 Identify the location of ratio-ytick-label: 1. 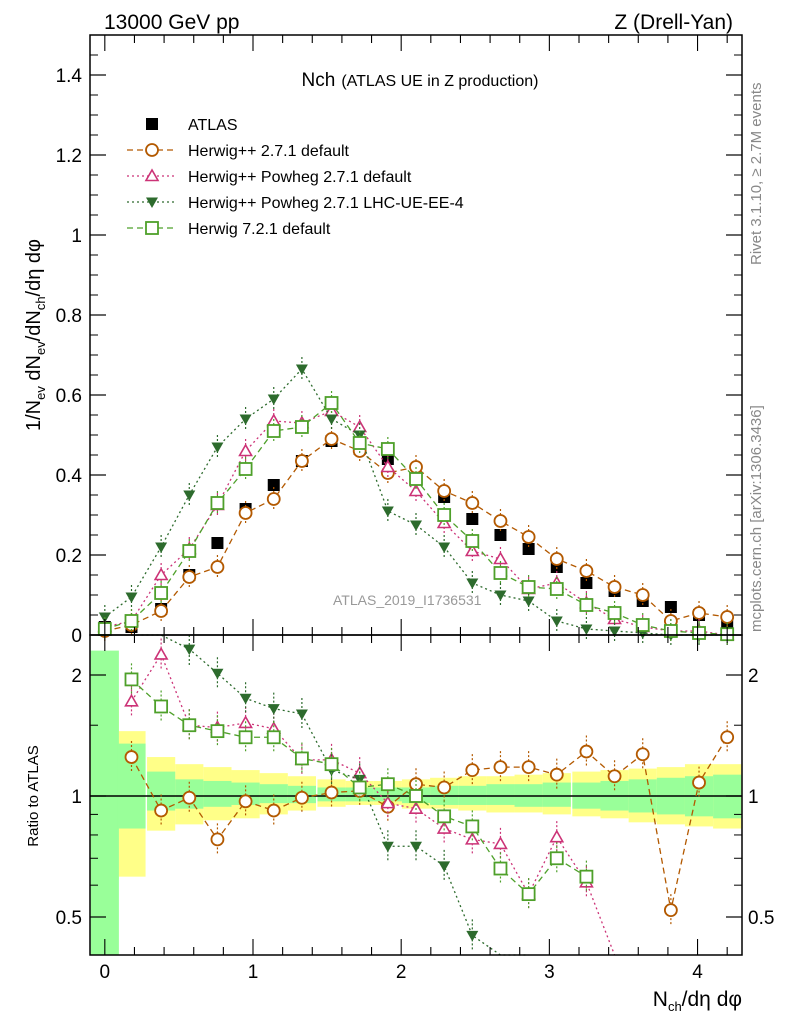
(76, 797).